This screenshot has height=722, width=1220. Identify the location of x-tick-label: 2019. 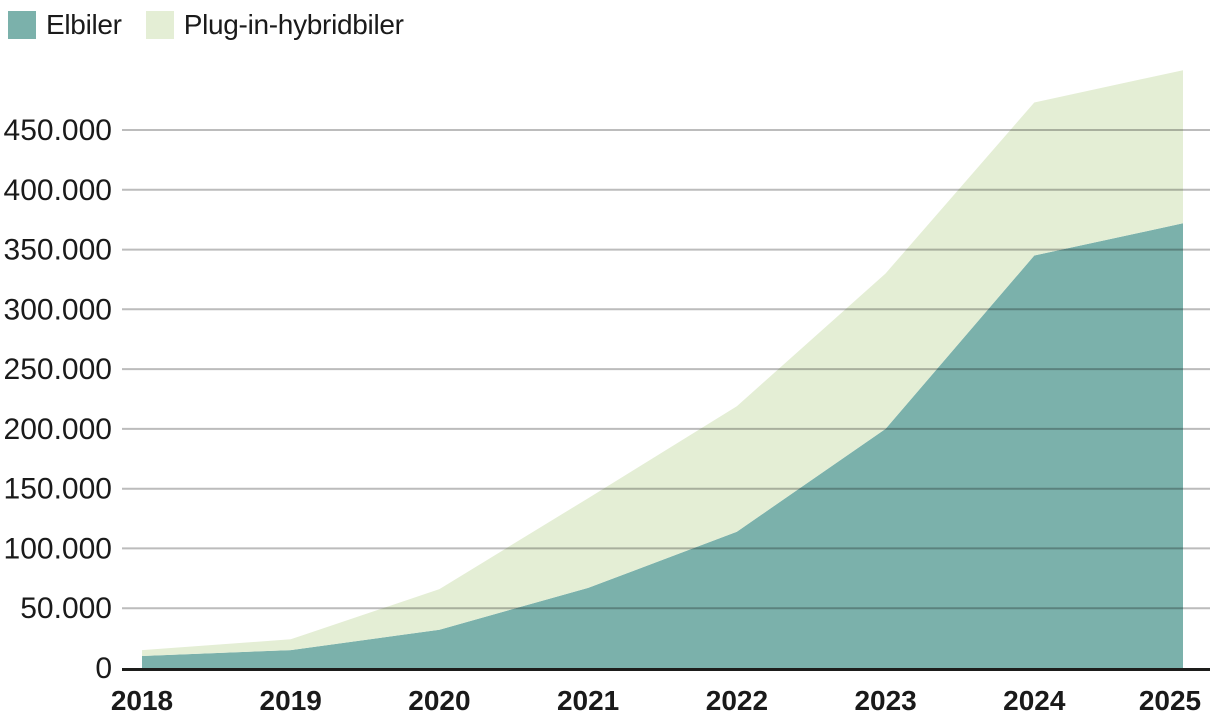
(291, 700).